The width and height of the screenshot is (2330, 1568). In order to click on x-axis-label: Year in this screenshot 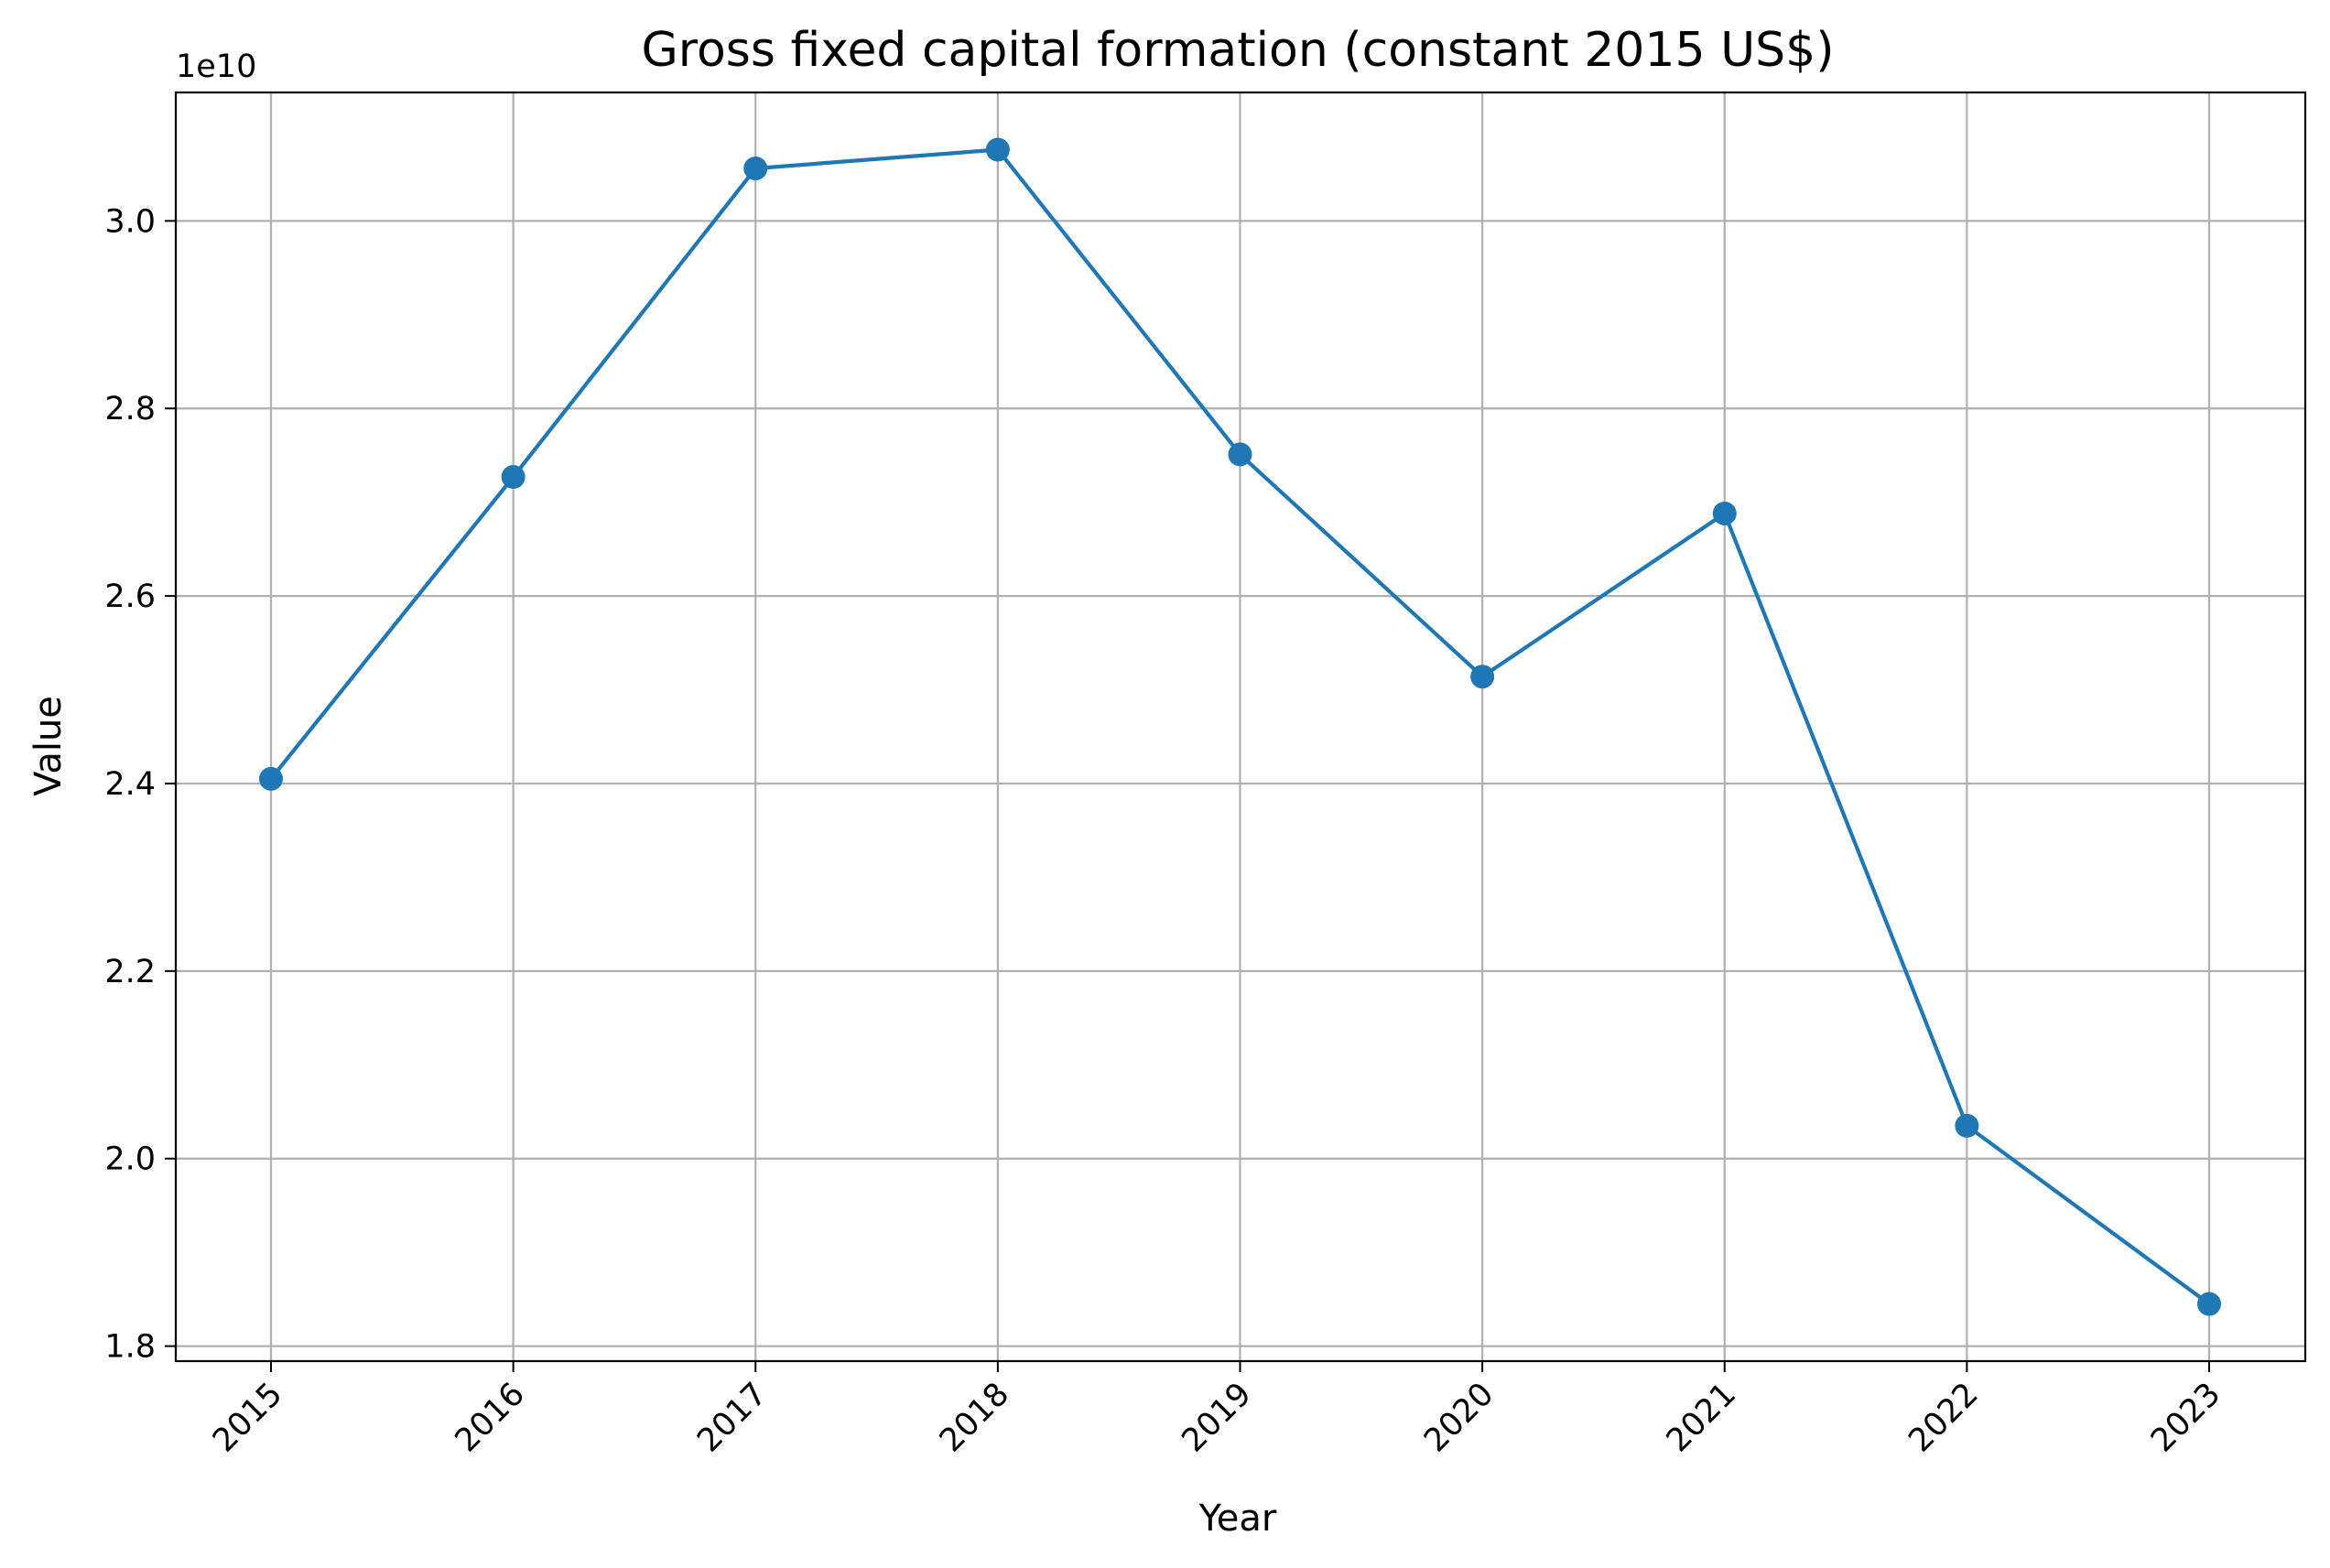, I will do `click(1237, 1519)`.